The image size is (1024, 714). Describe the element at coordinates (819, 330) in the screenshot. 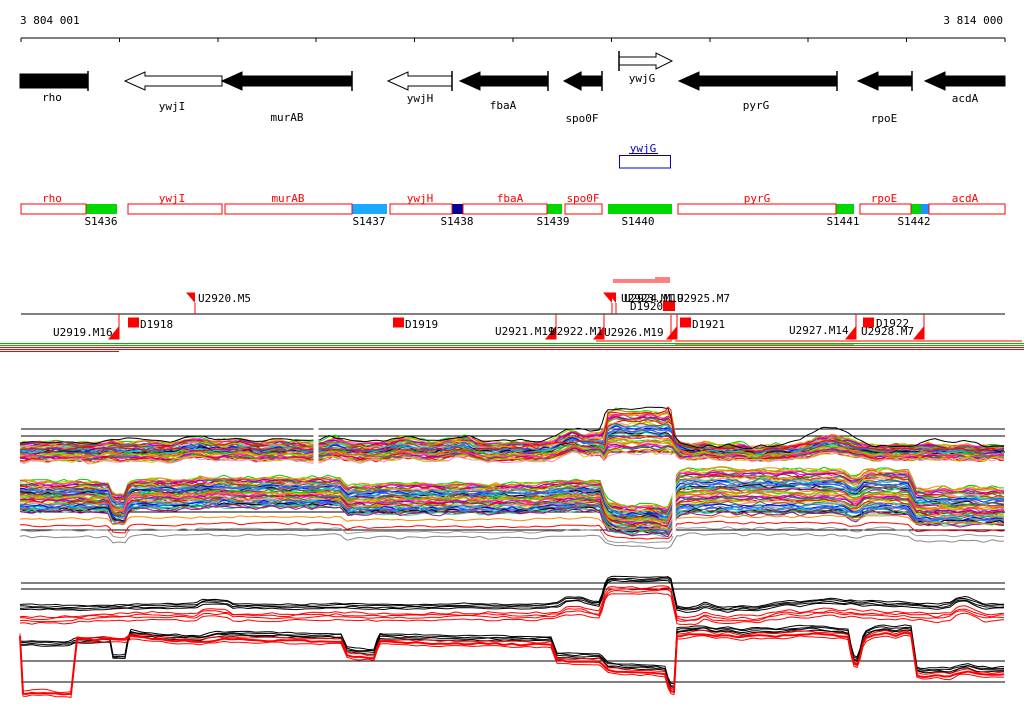

I see `probe-label: U2927.M14` at that location.